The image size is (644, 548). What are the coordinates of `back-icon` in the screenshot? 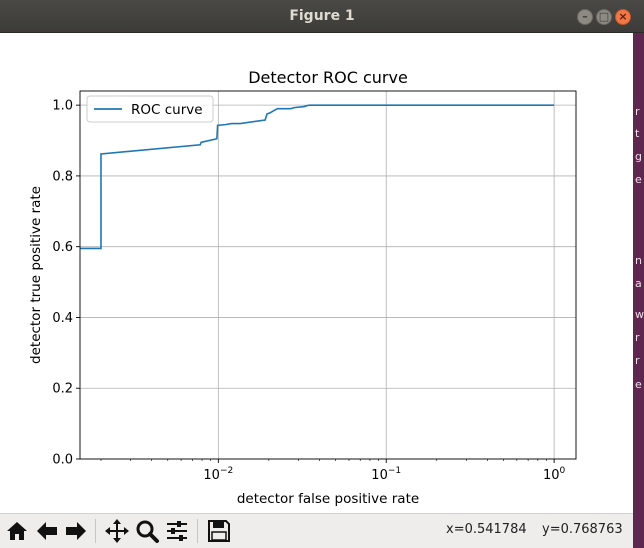 It's located at (47, 531).